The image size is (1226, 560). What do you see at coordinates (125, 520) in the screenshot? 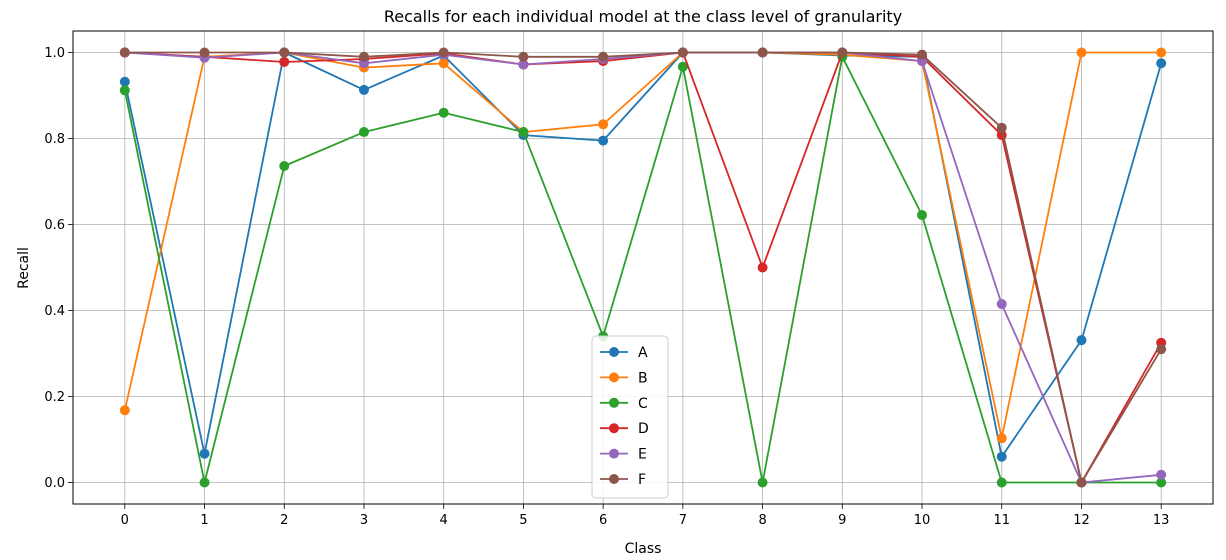
I see `x-tick-label: 0` at bounding box center [125, 520].